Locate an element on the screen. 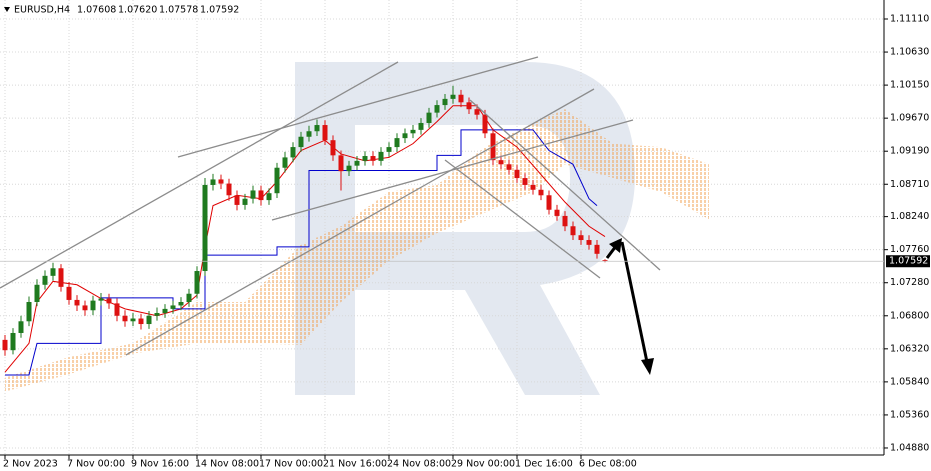  symbol: EURUSD,H4 is located at coordinates (42, 10).